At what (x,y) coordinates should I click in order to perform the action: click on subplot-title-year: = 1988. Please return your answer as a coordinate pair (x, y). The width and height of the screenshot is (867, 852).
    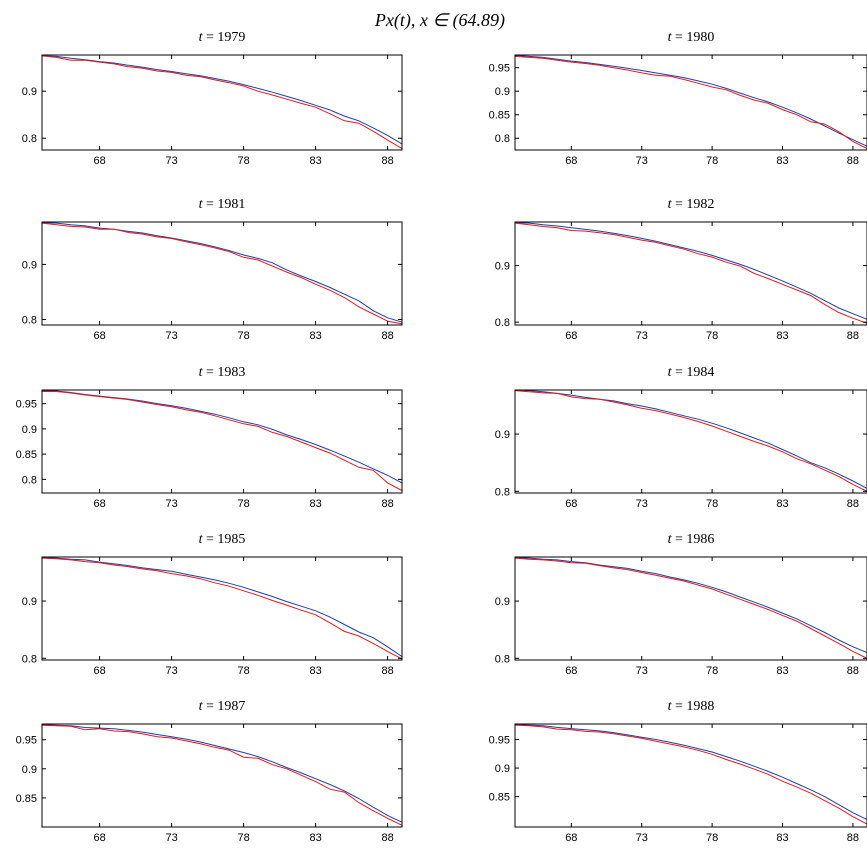
    Looking at the image, I should click on (692, 706).